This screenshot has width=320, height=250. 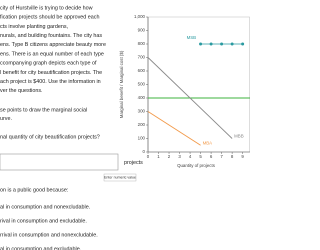 What do you see at coordinates (200, 156) in the screenshot?
I see `x-tick-label: 5` at bounding box center [200, 156].